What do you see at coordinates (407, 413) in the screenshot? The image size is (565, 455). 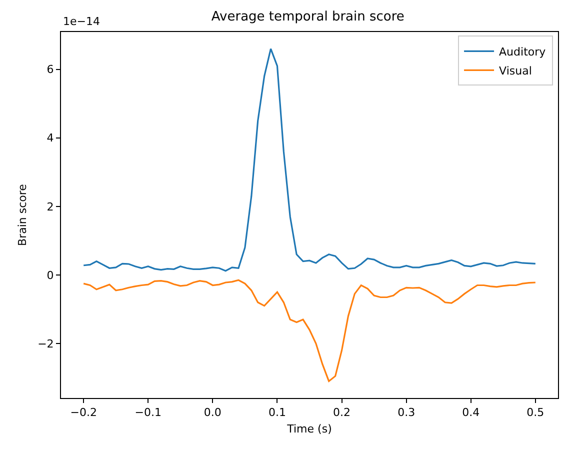 I see `x-tick-label: 0.3` at bounding box center [407, 413].